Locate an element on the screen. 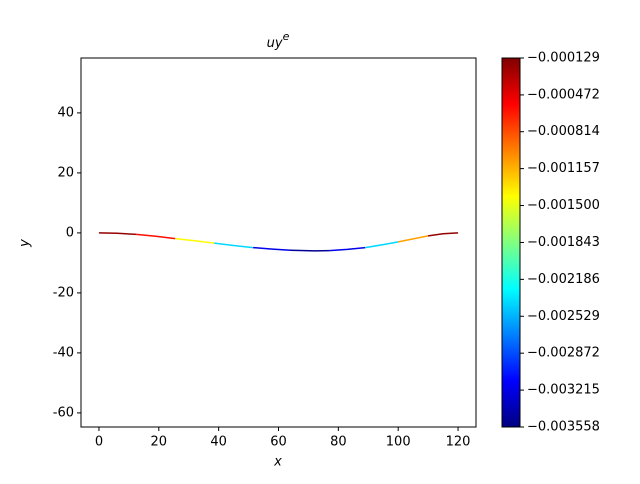 The height and width of the screenshot is (484, 640). x-tick-label: 0 is located at coordinates (99, 442).